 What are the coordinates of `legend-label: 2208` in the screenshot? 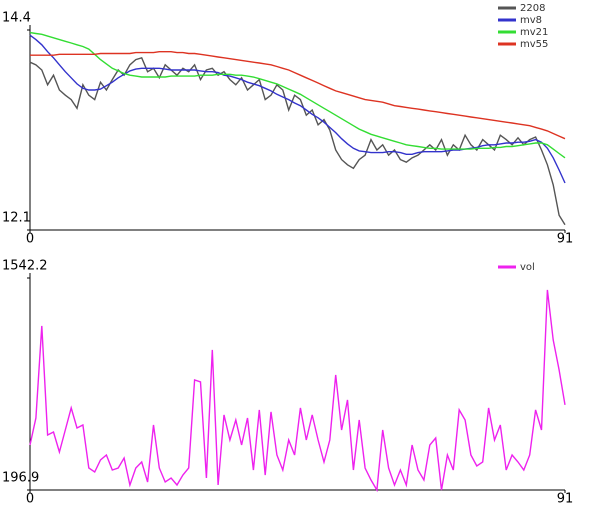 It's located at (532, 8).